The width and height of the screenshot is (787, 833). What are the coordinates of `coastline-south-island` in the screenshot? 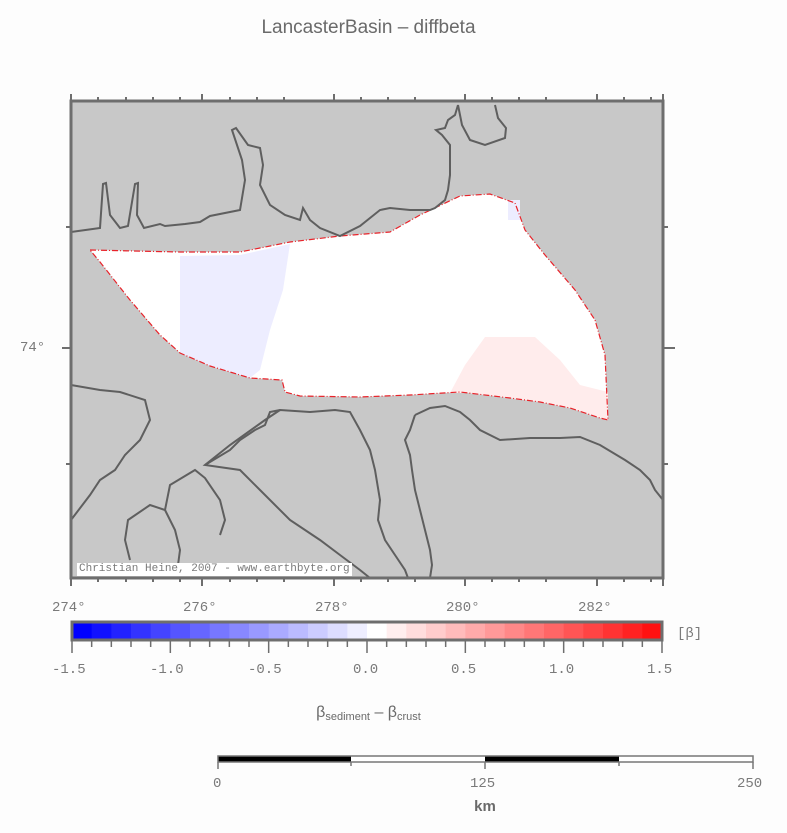 It's located at (286, 494).